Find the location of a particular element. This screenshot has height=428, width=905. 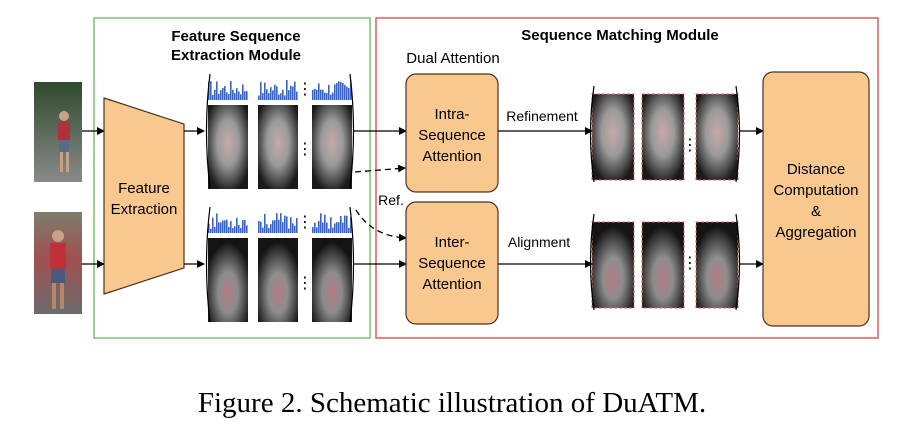

refinement-label: Refinement is located at coordinates (542, 116).